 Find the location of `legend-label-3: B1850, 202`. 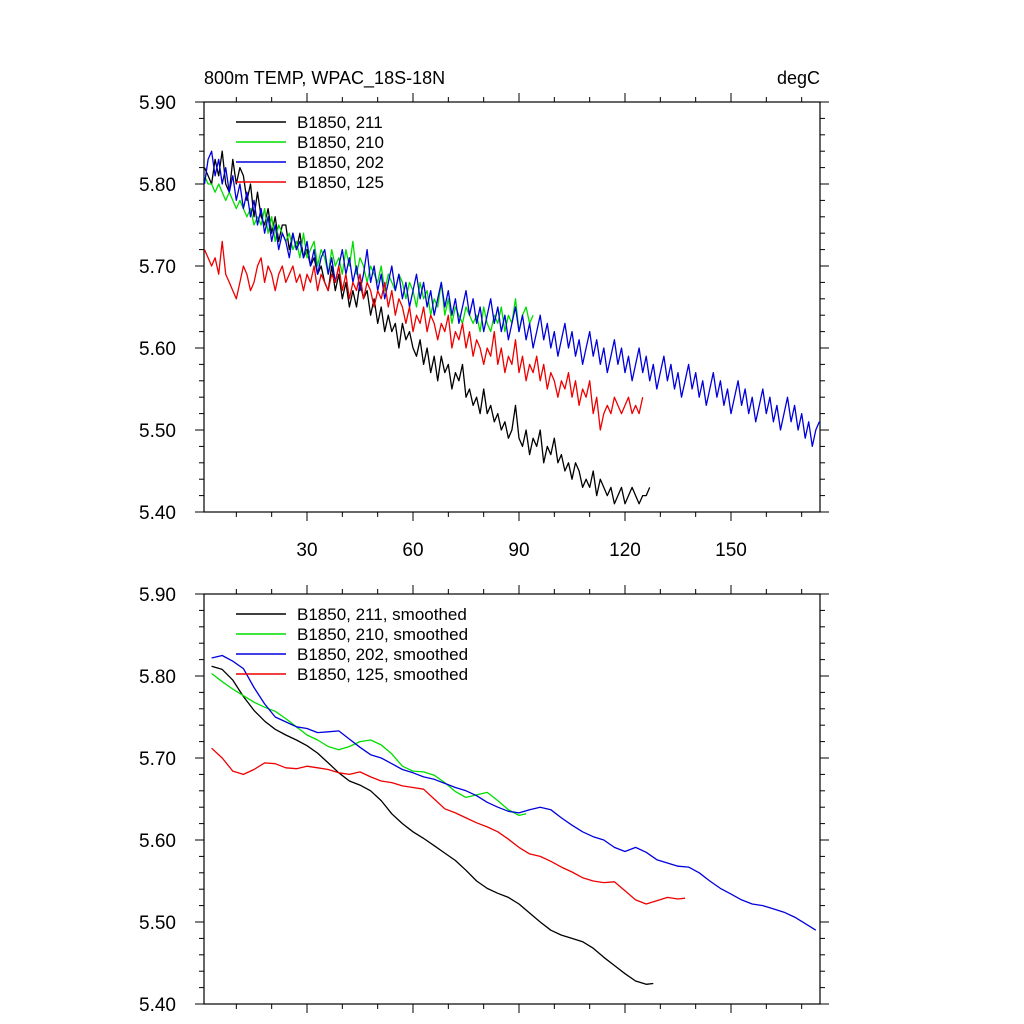

legend-label-3: B1850, 202 is located at coordinates (340, 162).